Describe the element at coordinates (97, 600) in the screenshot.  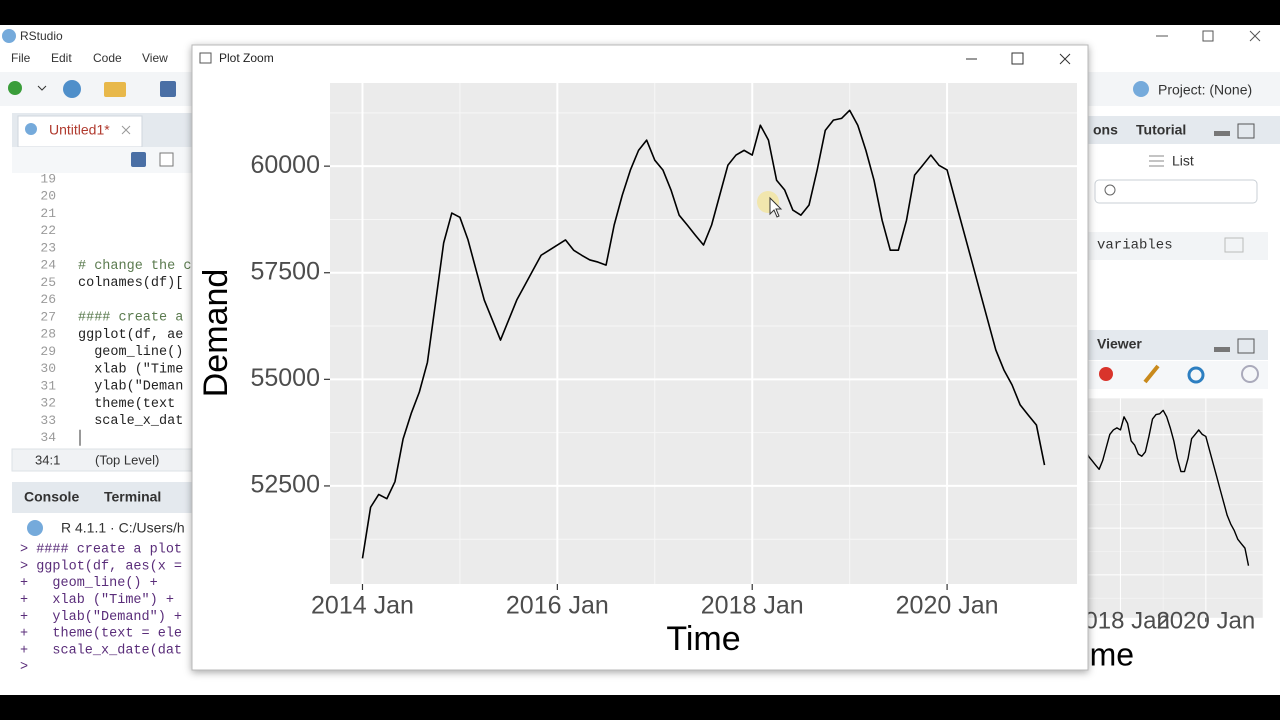
I see `console-line: + xlab ("Time") +` at that location.